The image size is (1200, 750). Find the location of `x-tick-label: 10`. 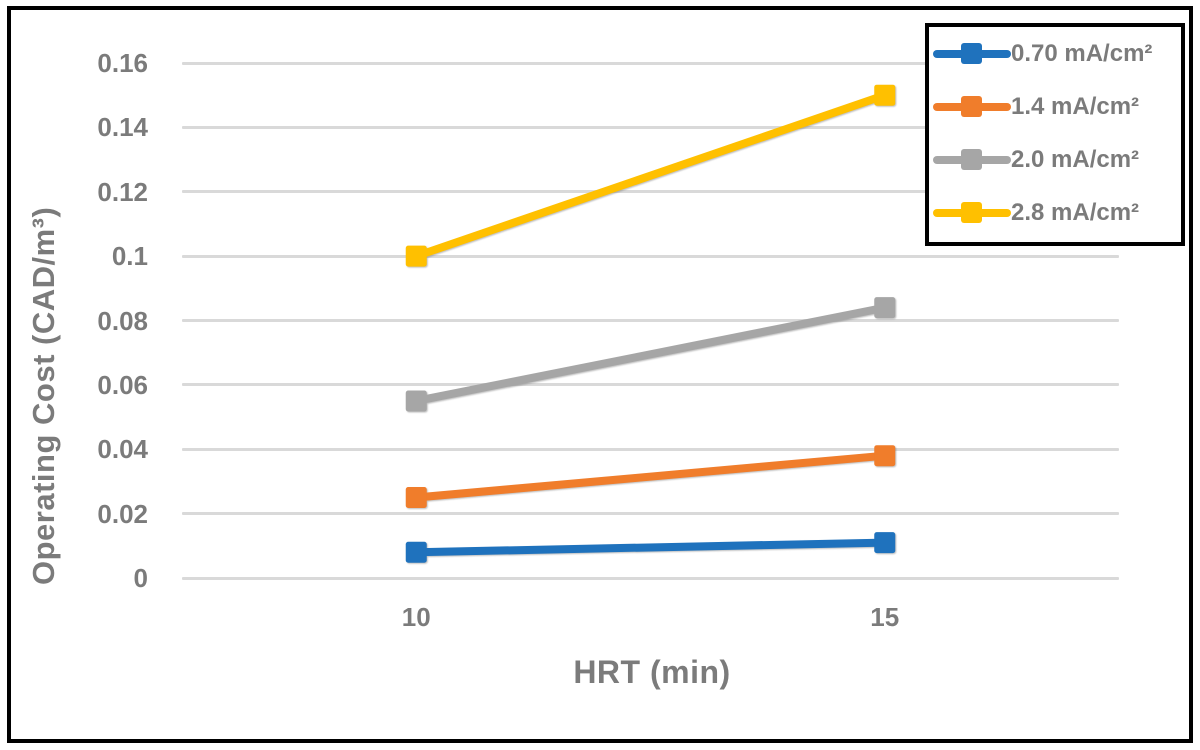

x-tick-label: 10 is located at coordinates (416, 617).